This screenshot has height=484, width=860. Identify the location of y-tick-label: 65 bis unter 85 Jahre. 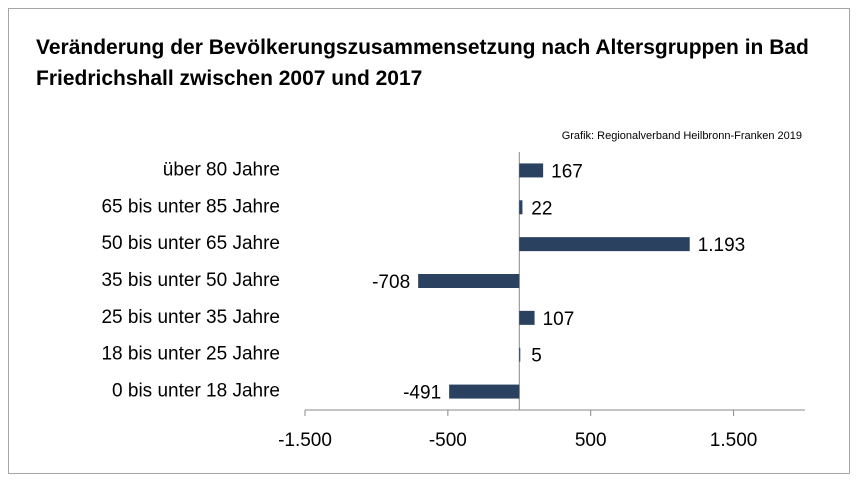
(190, 206).